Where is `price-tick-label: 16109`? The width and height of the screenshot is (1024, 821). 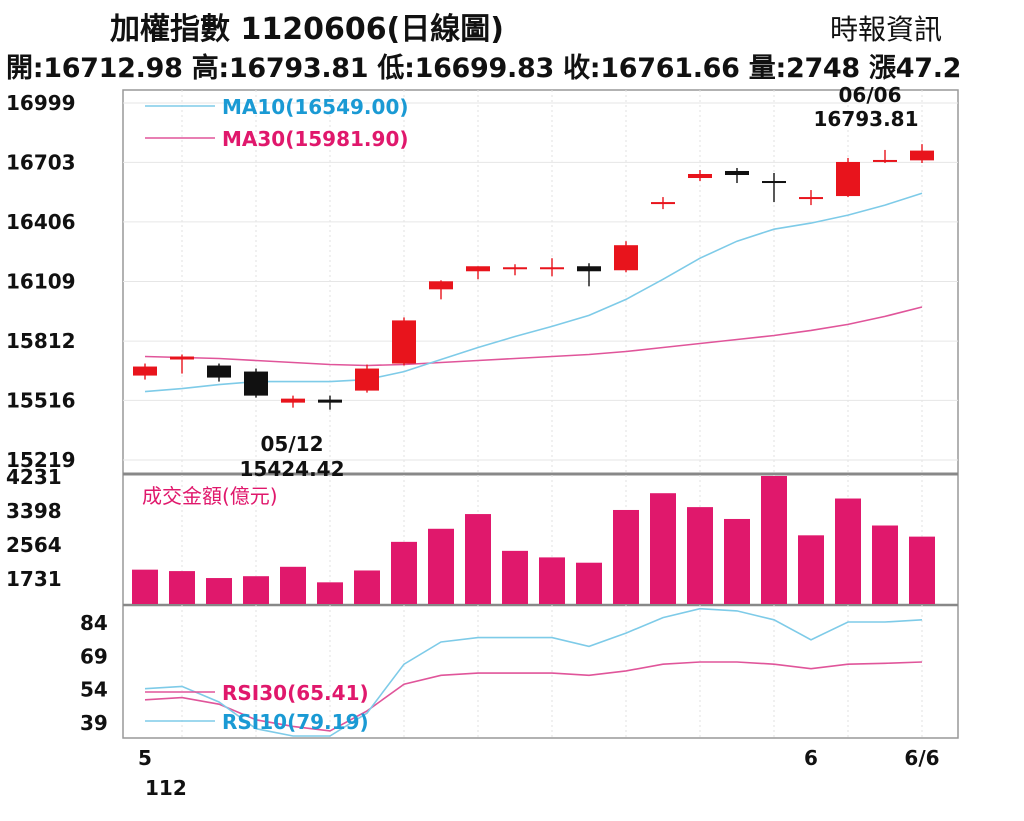
price-tick-label: 16109 is located at coordinates (41, 282).